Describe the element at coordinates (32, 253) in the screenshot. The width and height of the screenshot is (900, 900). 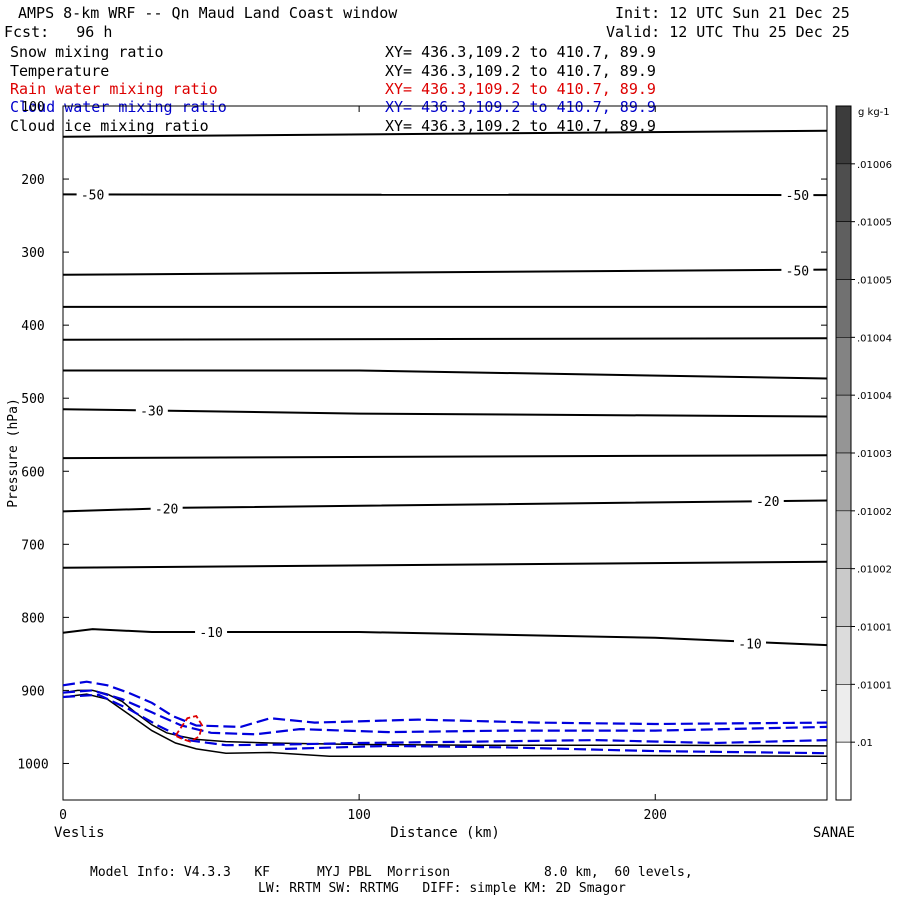
I see `y-tick-label: 300` at that location.